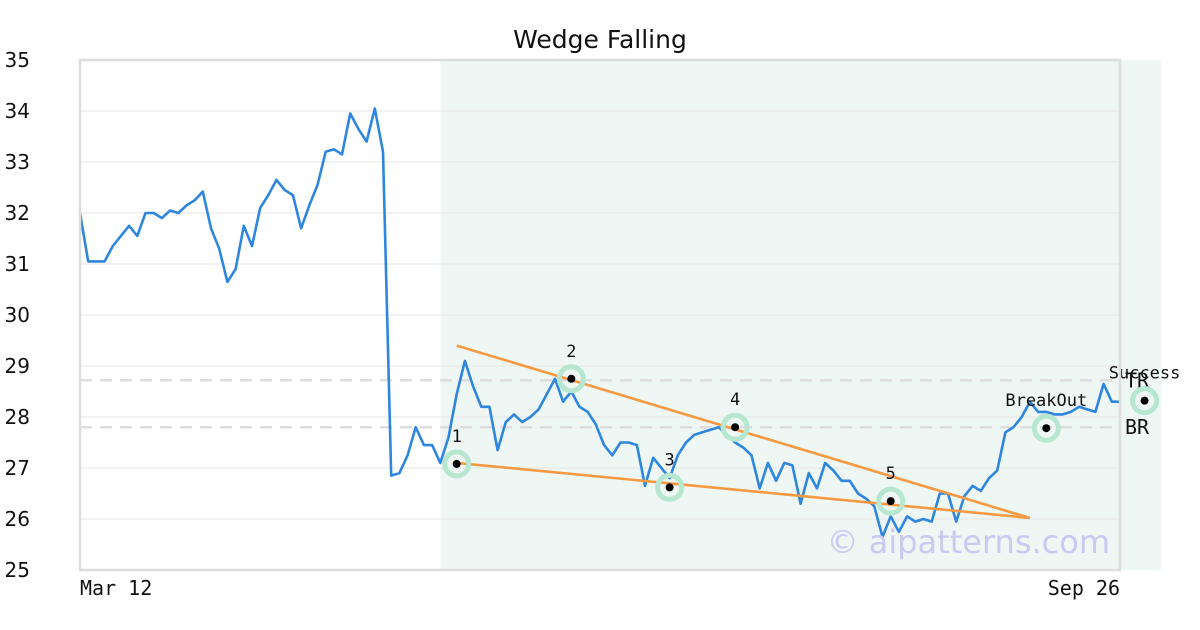  I want to click on y-tick-label: 33, so click(17, 162).